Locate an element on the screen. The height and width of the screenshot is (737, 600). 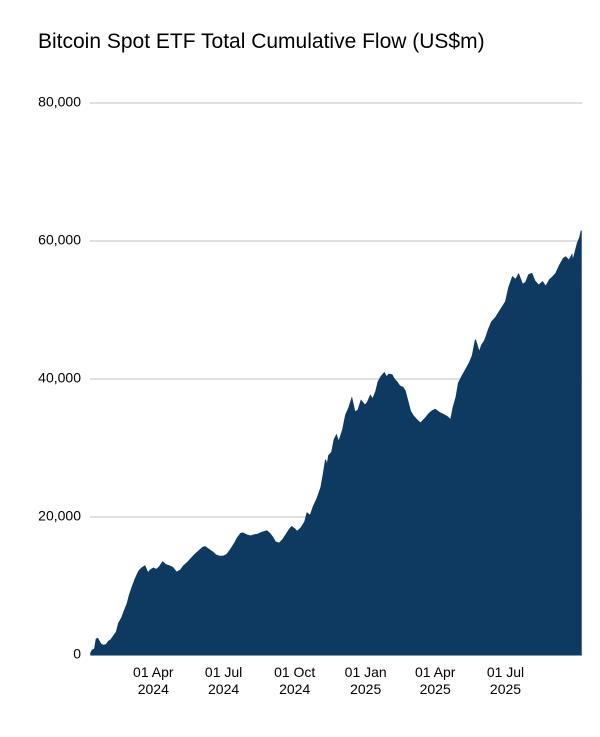
x-tick-label: 01 Jul 2024 is located at coordinates (223, 680).